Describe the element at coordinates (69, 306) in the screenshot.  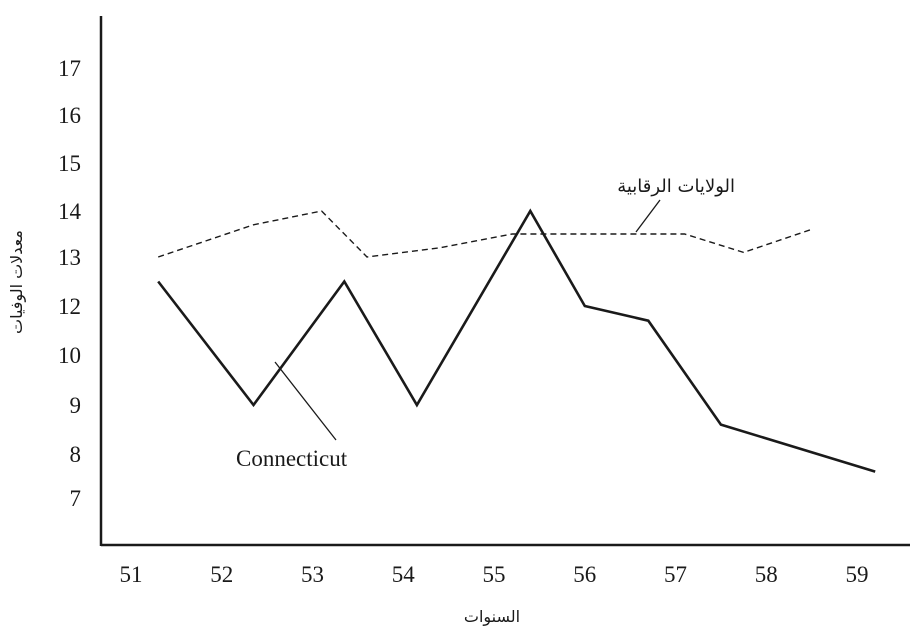
I see `y-tick-label: 12` at that location.